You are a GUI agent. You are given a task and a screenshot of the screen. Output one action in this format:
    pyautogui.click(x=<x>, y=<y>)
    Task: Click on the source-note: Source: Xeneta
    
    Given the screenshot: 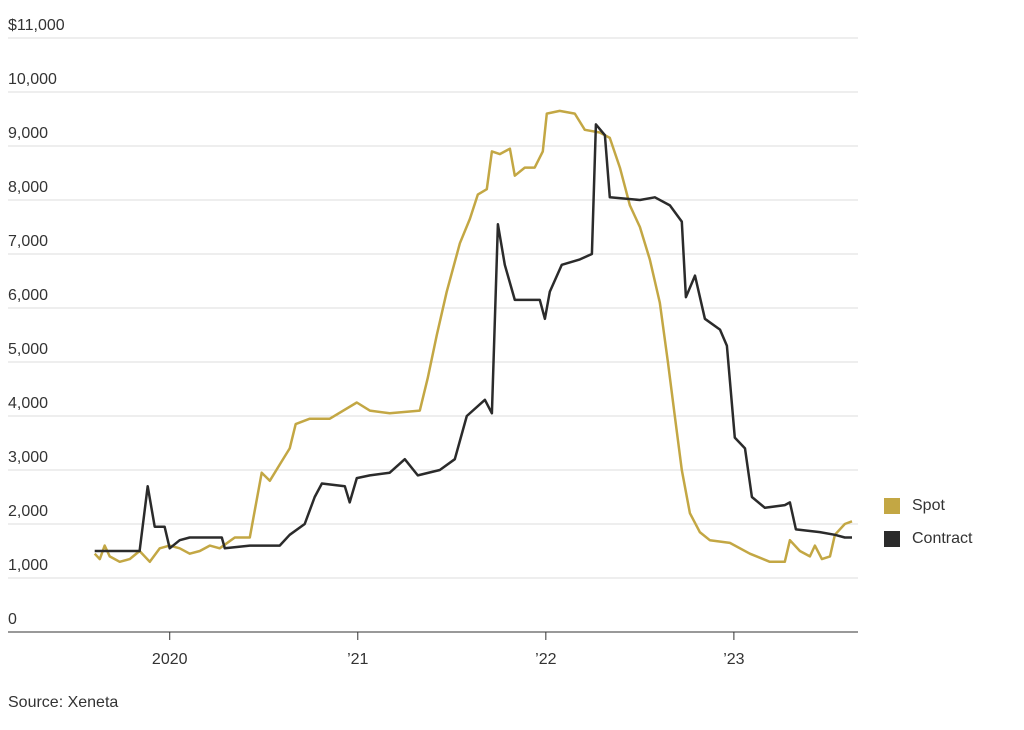 What is the action you would take?
    pyautogui.click(x=63, y=702)
    